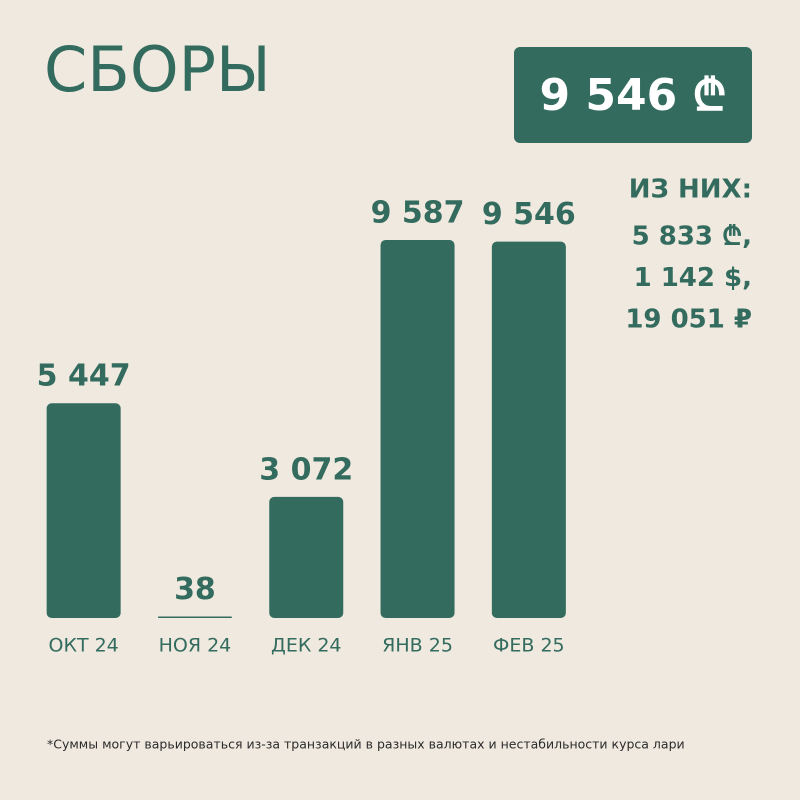 This screenshot has width=800, height=800. Describe the element at coordinates (157, 69) in the screenshot. I see `chart-title: СБОРЫ` at that location.